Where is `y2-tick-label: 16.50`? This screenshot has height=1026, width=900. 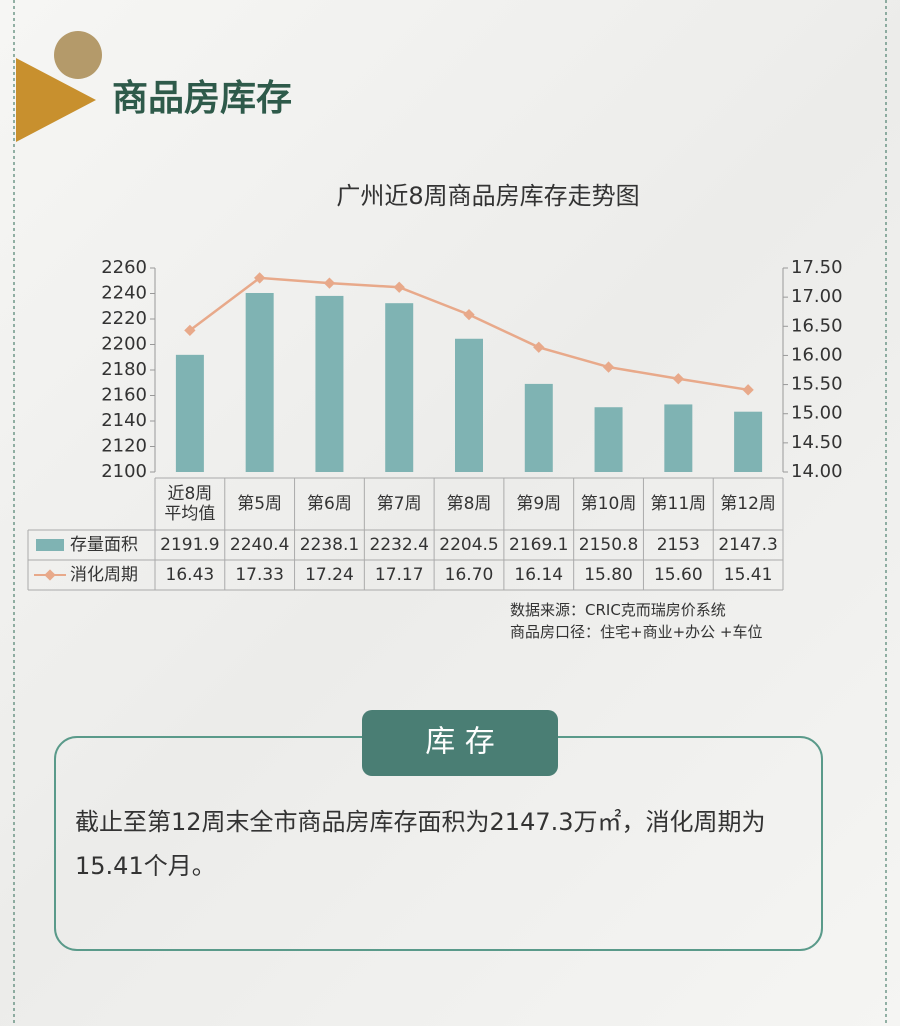 y2-tick-label: 16.50 is located at coordinates (817, 325).